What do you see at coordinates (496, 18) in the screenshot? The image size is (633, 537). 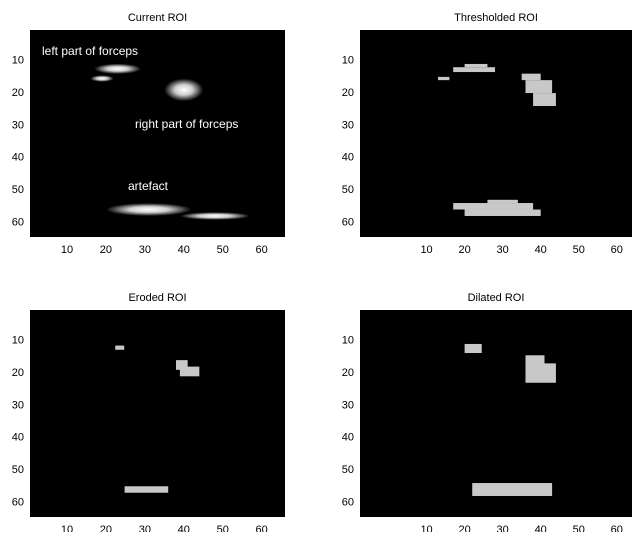 I see `panel-title: Thresholded ROI` at bounding box center [496, 18].